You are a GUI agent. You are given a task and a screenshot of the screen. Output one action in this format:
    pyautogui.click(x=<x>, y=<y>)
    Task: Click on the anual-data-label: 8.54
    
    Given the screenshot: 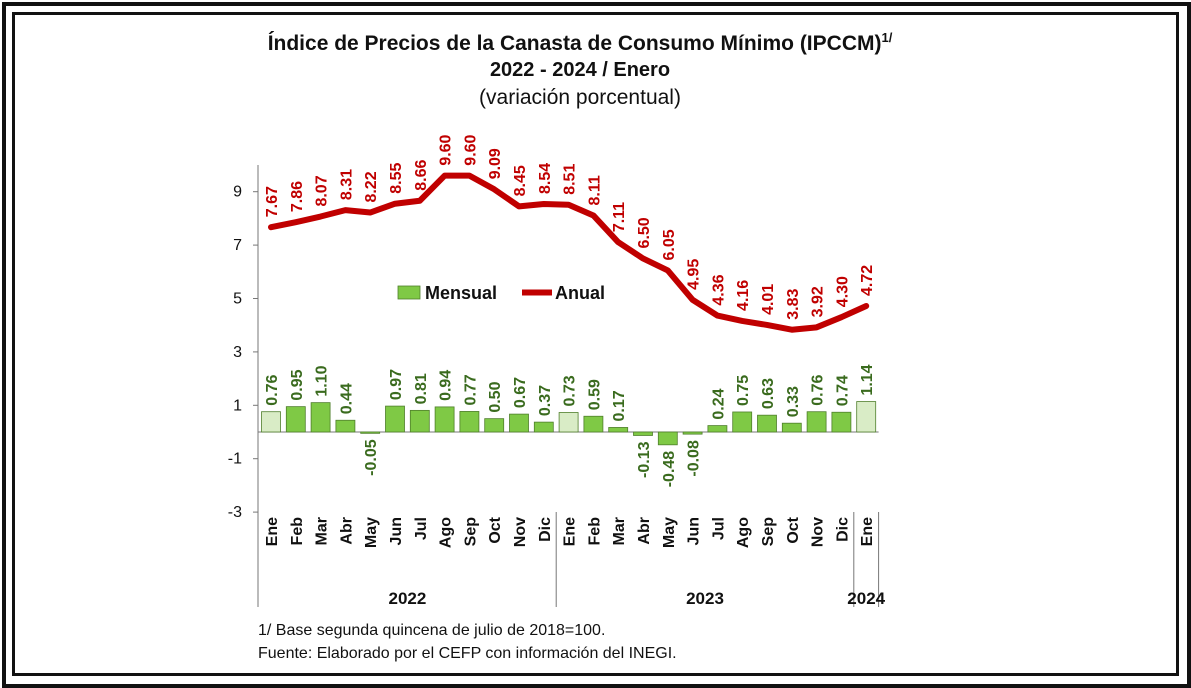 What is the action you would take?
    pyautogui.click(x=545, y=178)
    